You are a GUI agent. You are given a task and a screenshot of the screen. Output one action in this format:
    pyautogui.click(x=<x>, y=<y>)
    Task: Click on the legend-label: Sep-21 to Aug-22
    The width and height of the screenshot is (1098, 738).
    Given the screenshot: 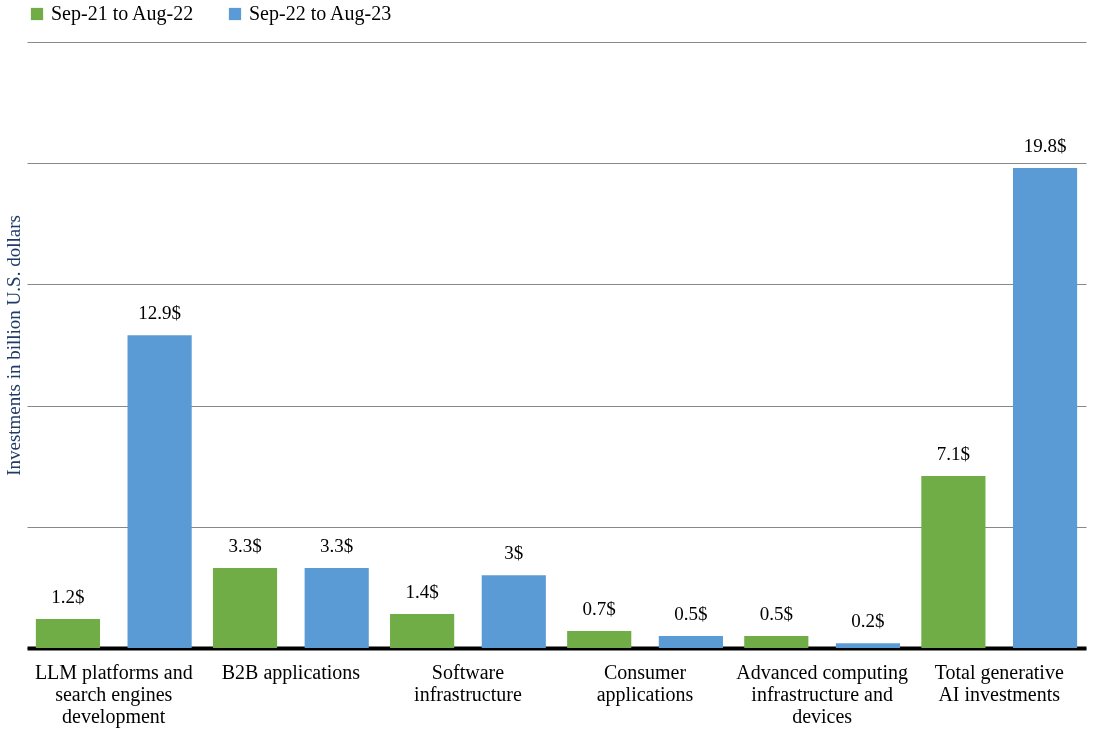 What is the action you would take?
    pyautogui.click(x=122, y=13)
    